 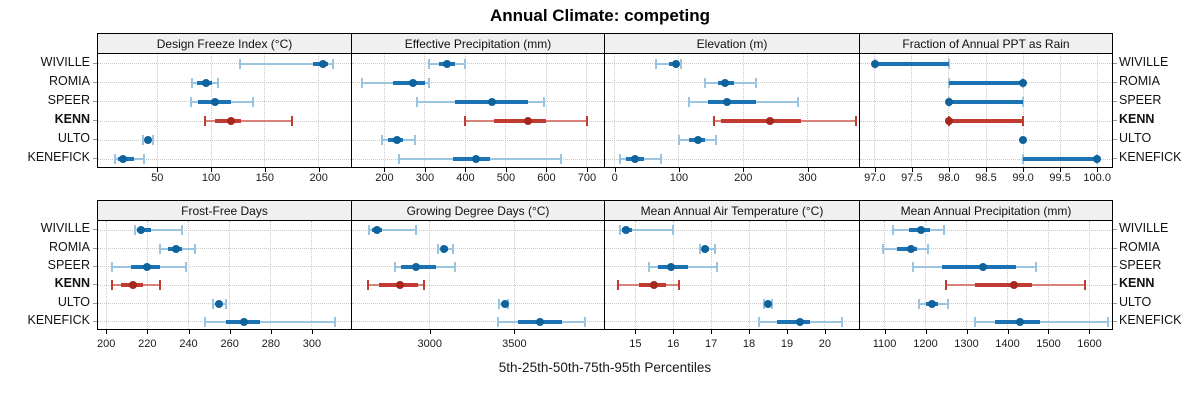 I want to click on station-label-right: KENN, so click(x=1137, y=119).